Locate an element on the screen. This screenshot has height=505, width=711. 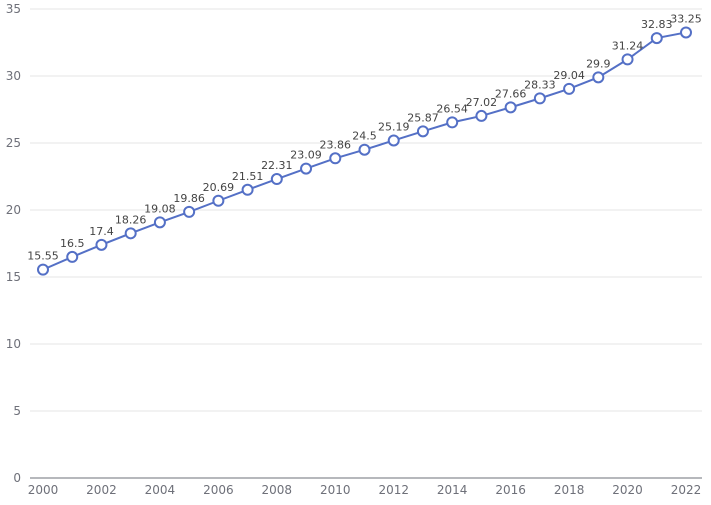
data-label: 27.66 is located at coordinates (511, 93).